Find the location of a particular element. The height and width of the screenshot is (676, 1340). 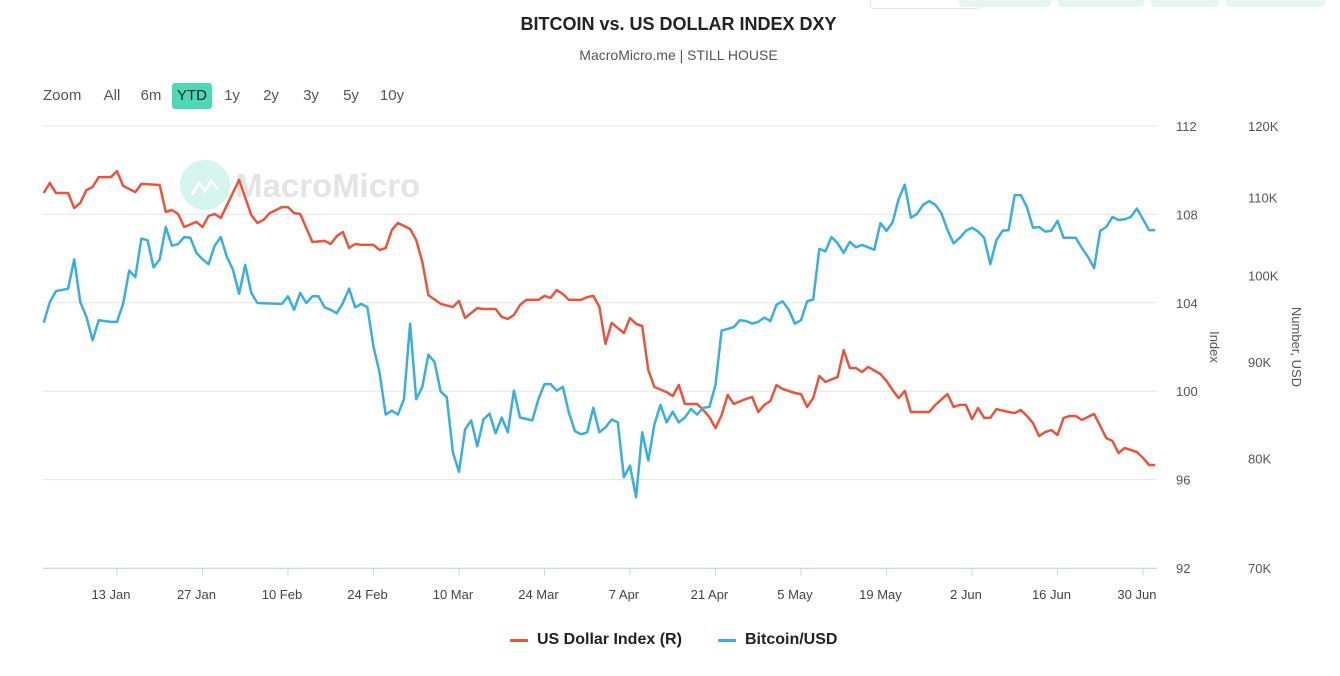

legend-item-btc: Bitcoin/USD is located at coordinates (777, 640).